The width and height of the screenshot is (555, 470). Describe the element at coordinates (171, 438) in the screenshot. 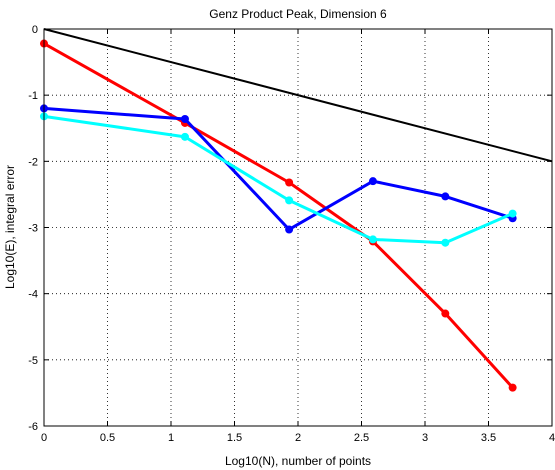

I see `x-tick-label: 1` at that location.